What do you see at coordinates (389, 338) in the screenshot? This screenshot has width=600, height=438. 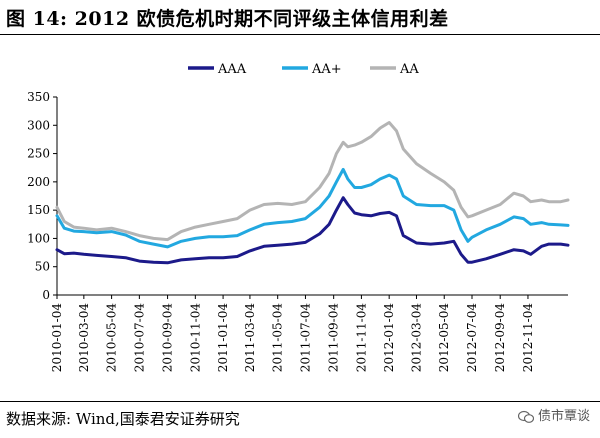 I see `x-tick-label: 2012-01-04` at bounding box center [389, 338].